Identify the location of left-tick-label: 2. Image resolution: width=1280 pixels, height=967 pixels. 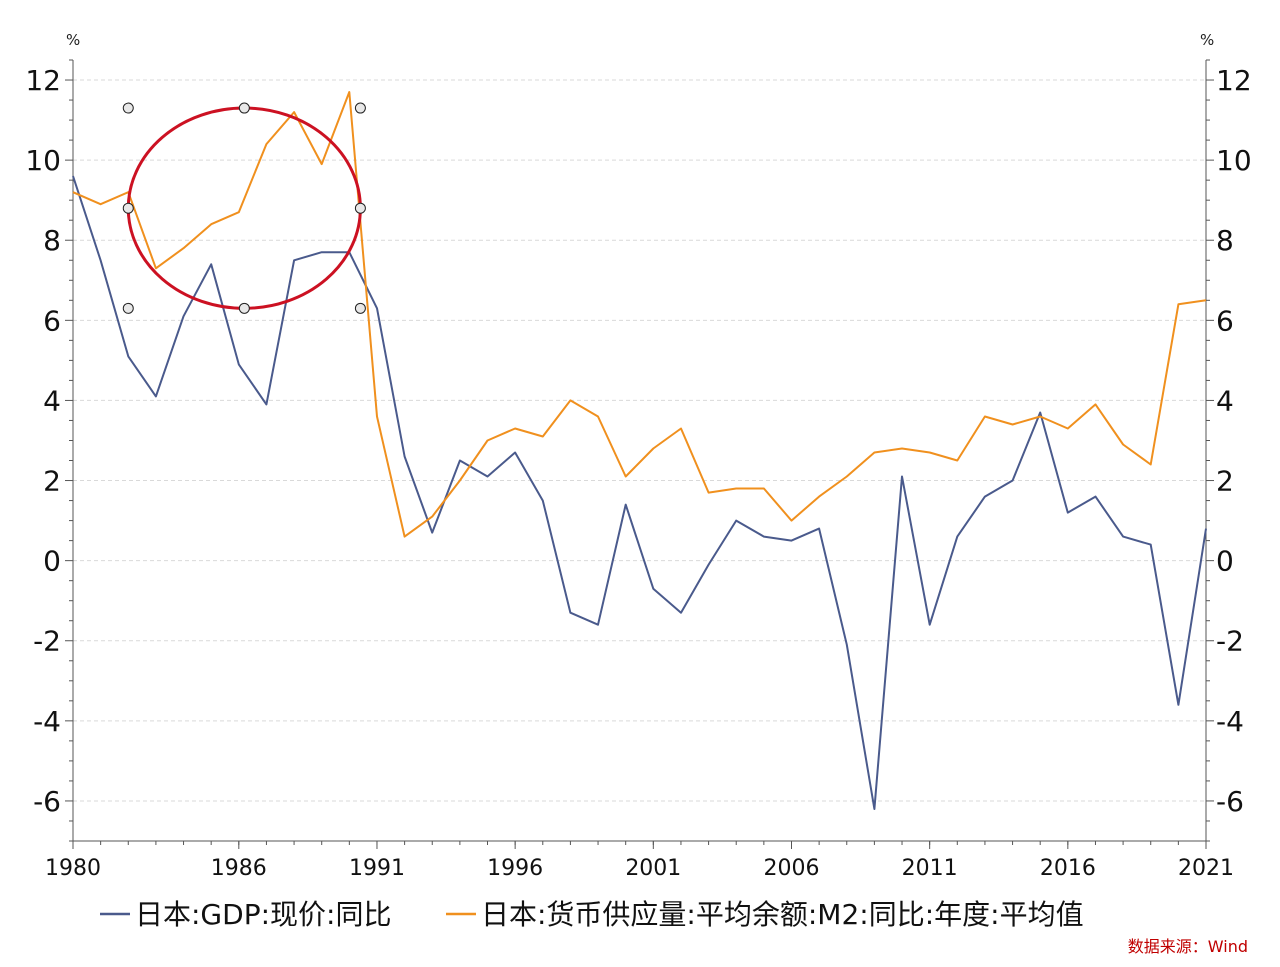
(52, 481).